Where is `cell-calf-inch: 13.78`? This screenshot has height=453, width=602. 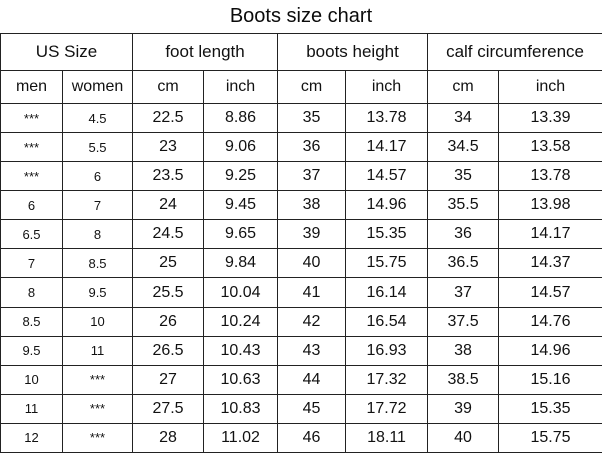
cell-calf-inch: 13.78 is located at coordinates (550, 176).